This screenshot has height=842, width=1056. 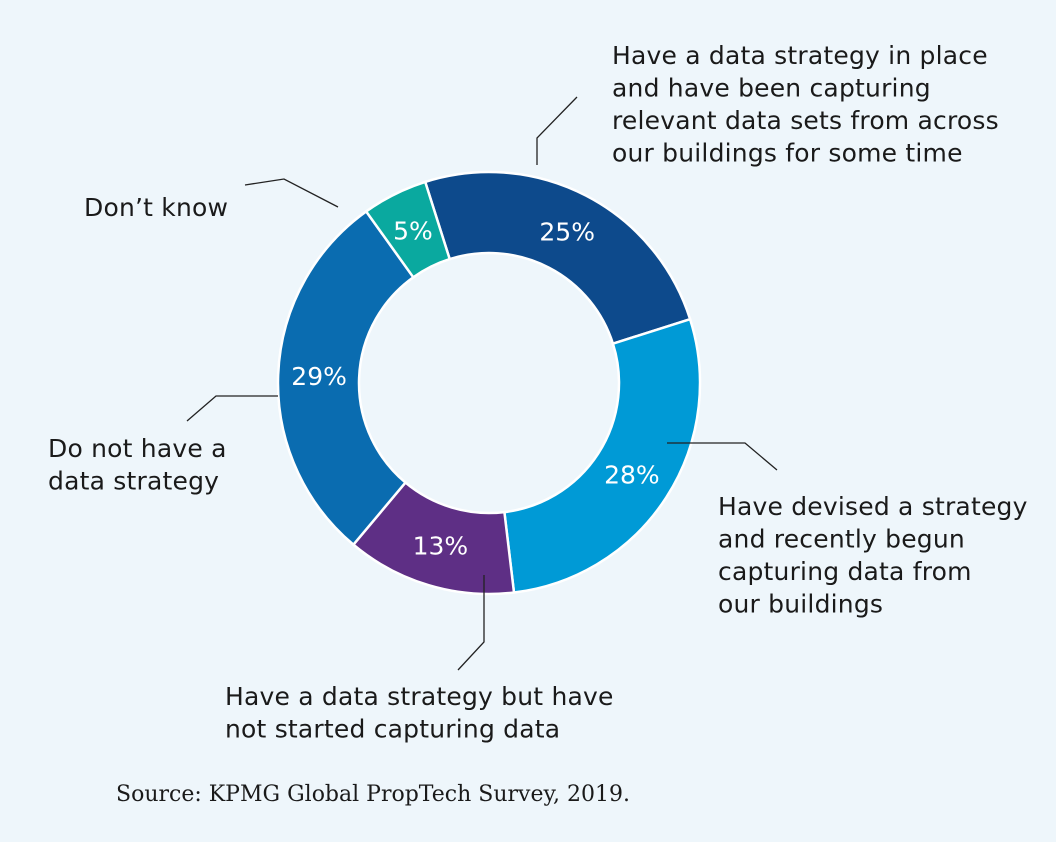 What do you see at coordinates (419, 696) in the screenshot?
I see `callout-line: Have a data strategy but have` at bounding box center [419, 696].